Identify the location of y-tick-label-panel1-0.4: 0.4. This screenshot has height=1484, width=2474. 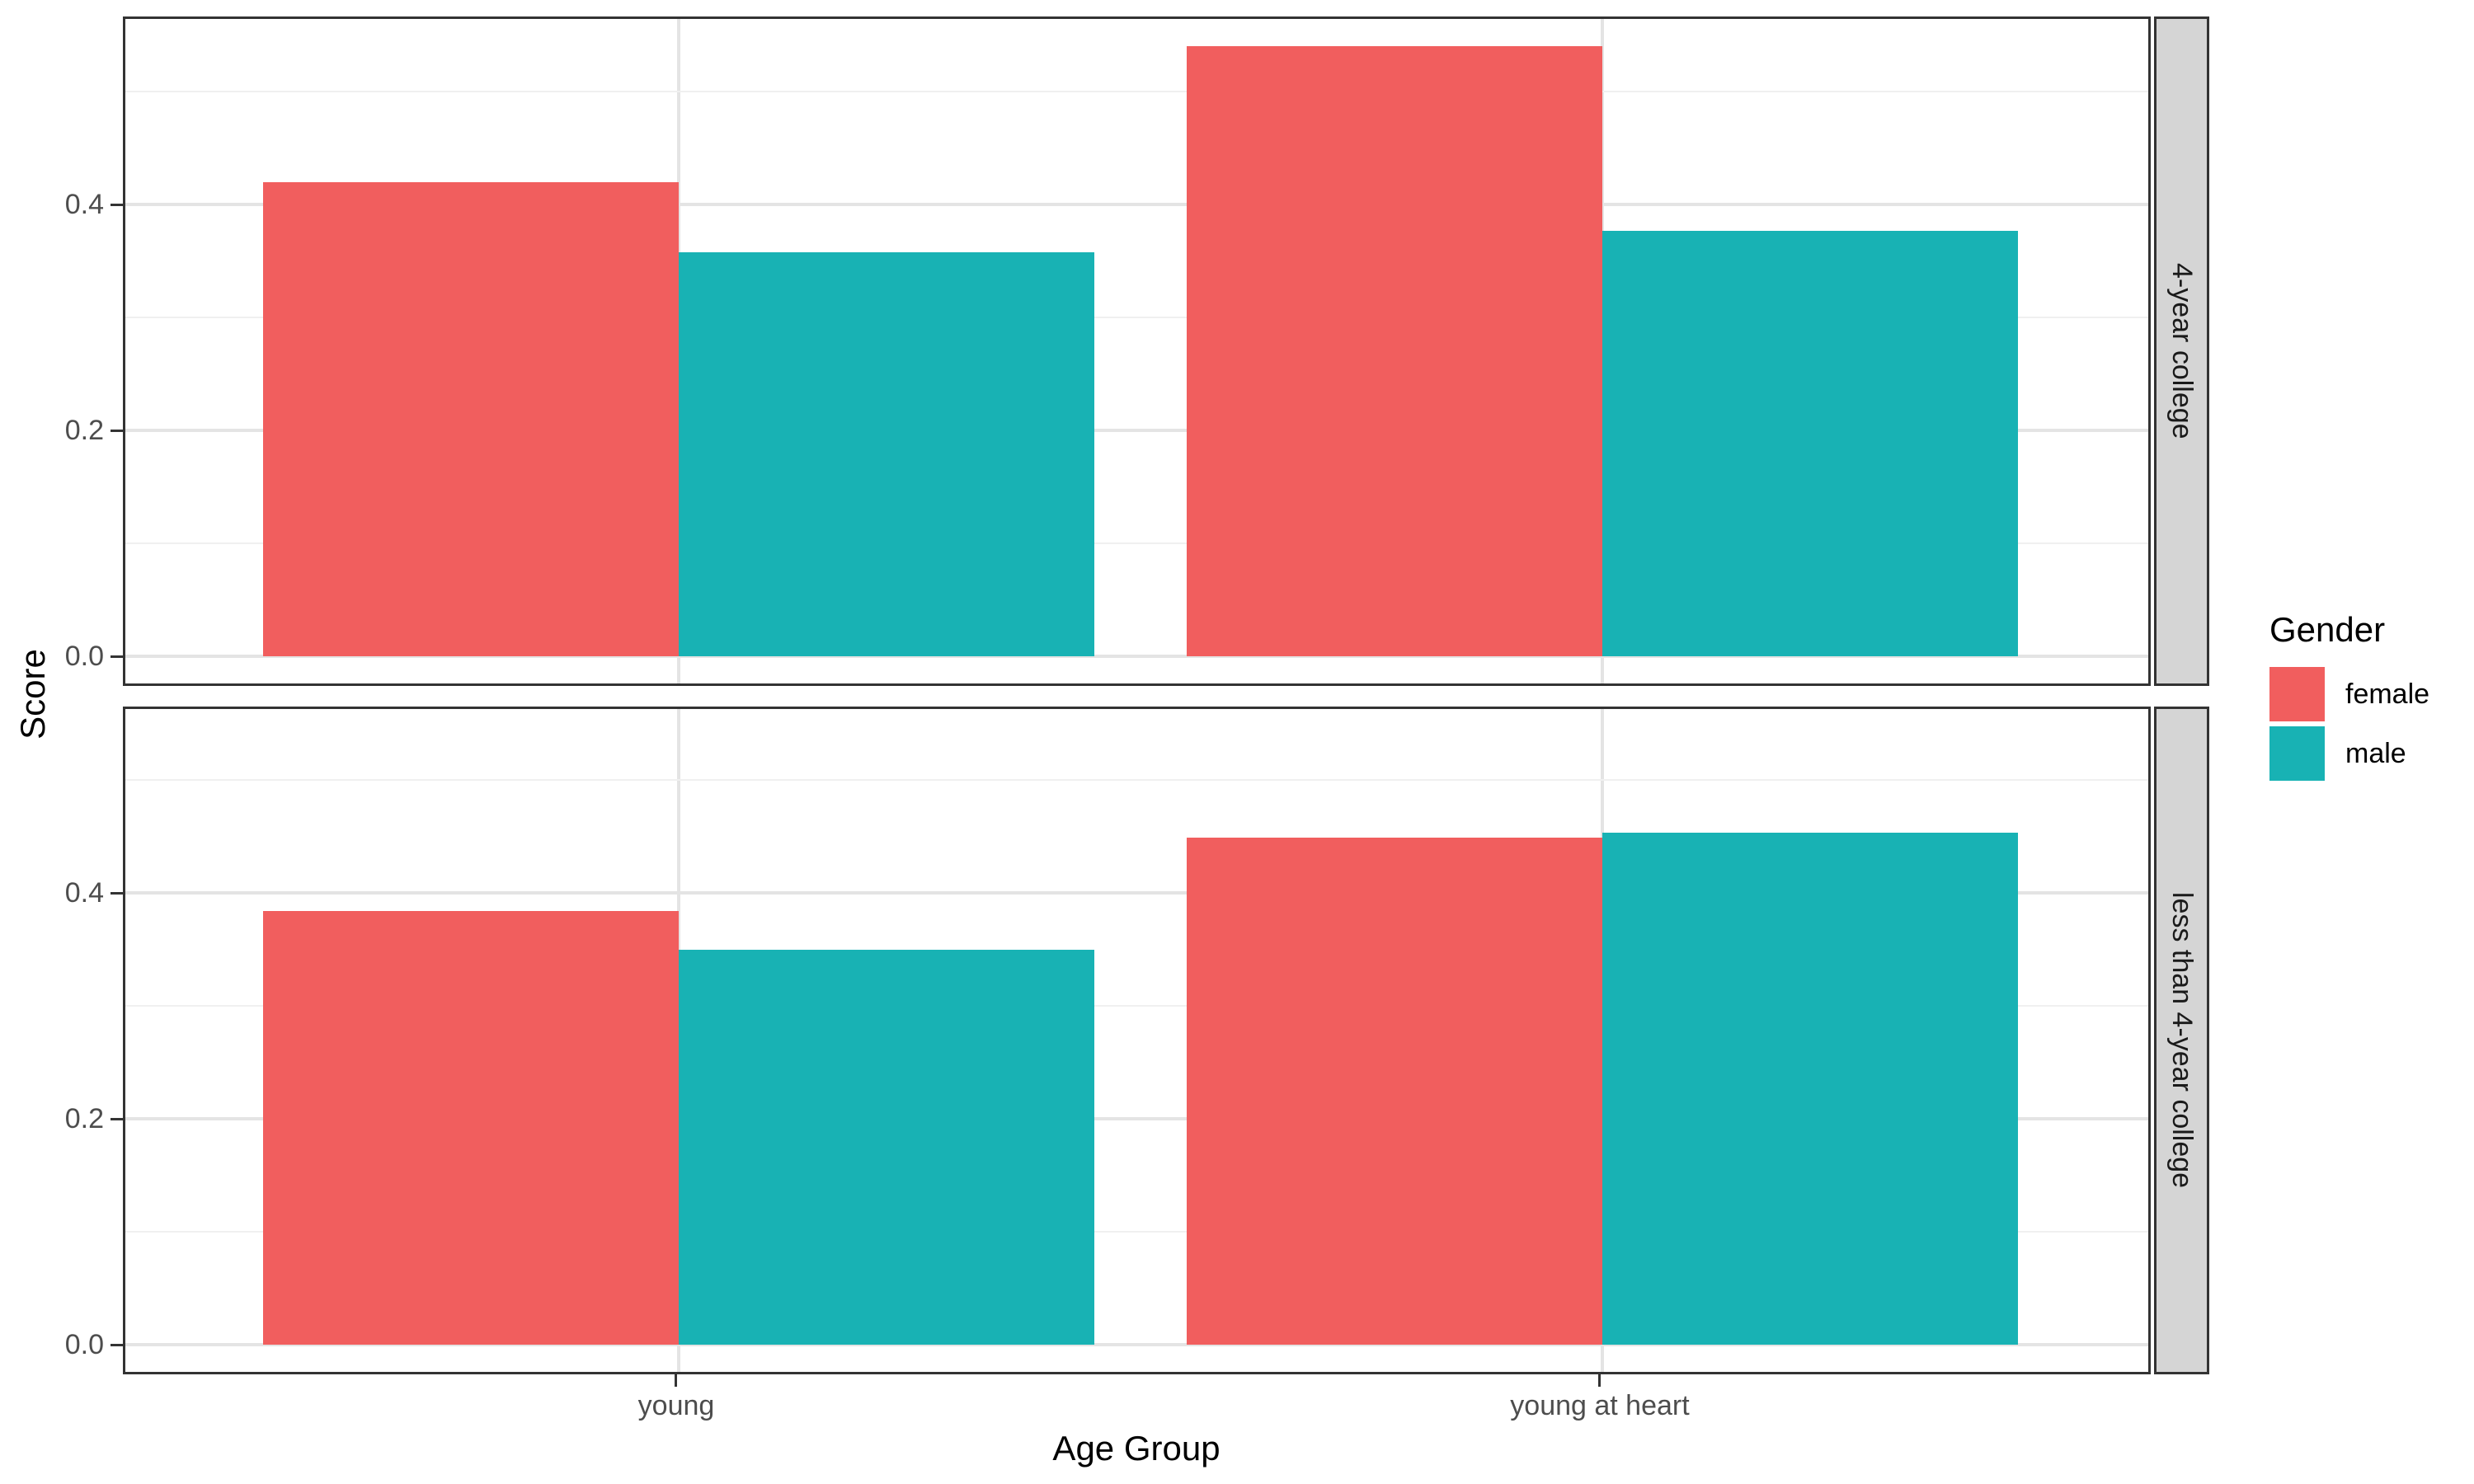
(84, 204).